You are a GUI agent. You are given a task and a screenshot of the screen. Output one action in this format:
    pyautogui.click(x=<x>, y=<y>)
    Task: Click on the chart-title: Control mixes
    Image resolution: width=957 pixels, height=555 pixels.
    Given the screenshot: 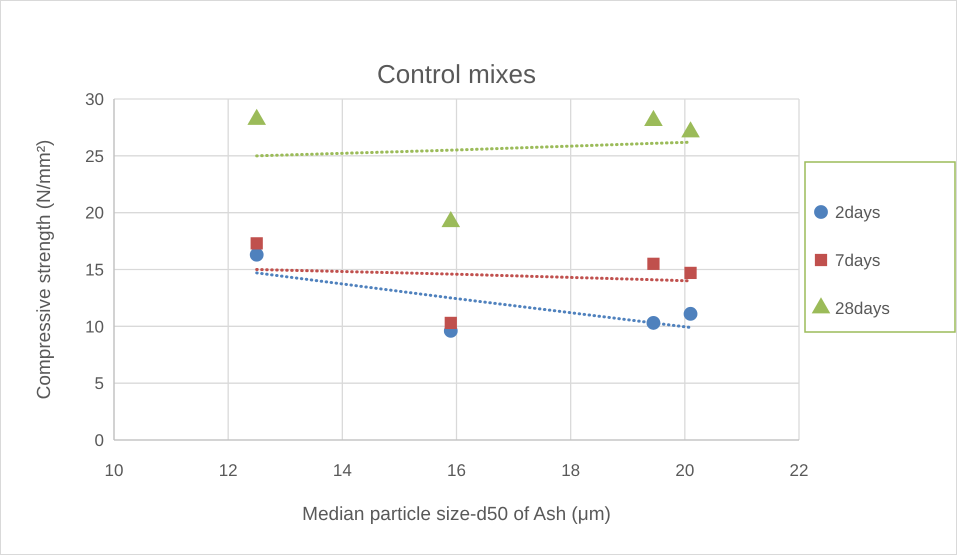 What is the action you would take?
    pyautogui.click(x=456, y=74)
    